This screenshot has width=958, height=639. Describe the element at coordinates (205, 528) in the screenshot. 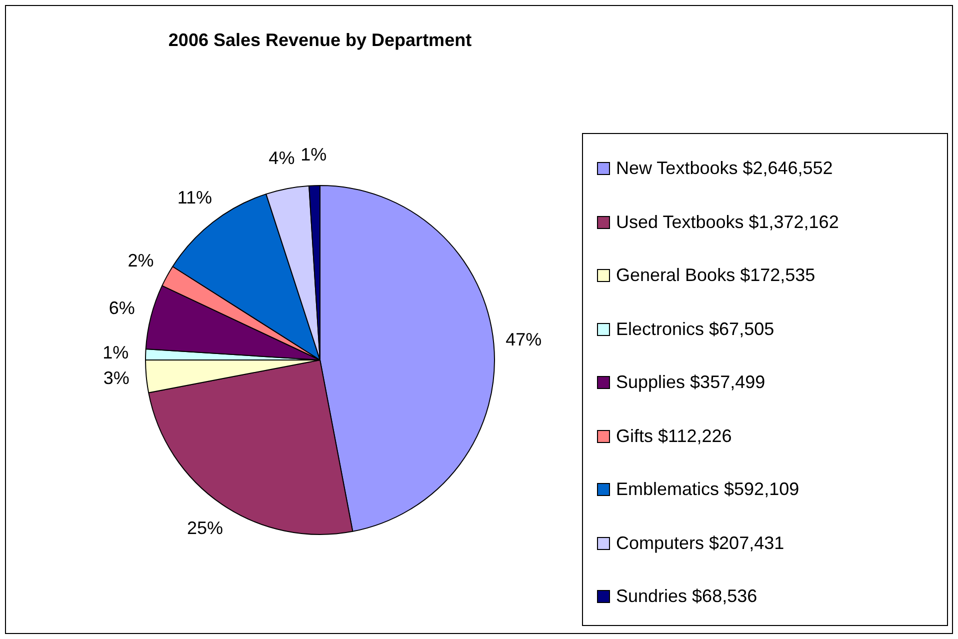

I see `data-label: 25%` at that location.